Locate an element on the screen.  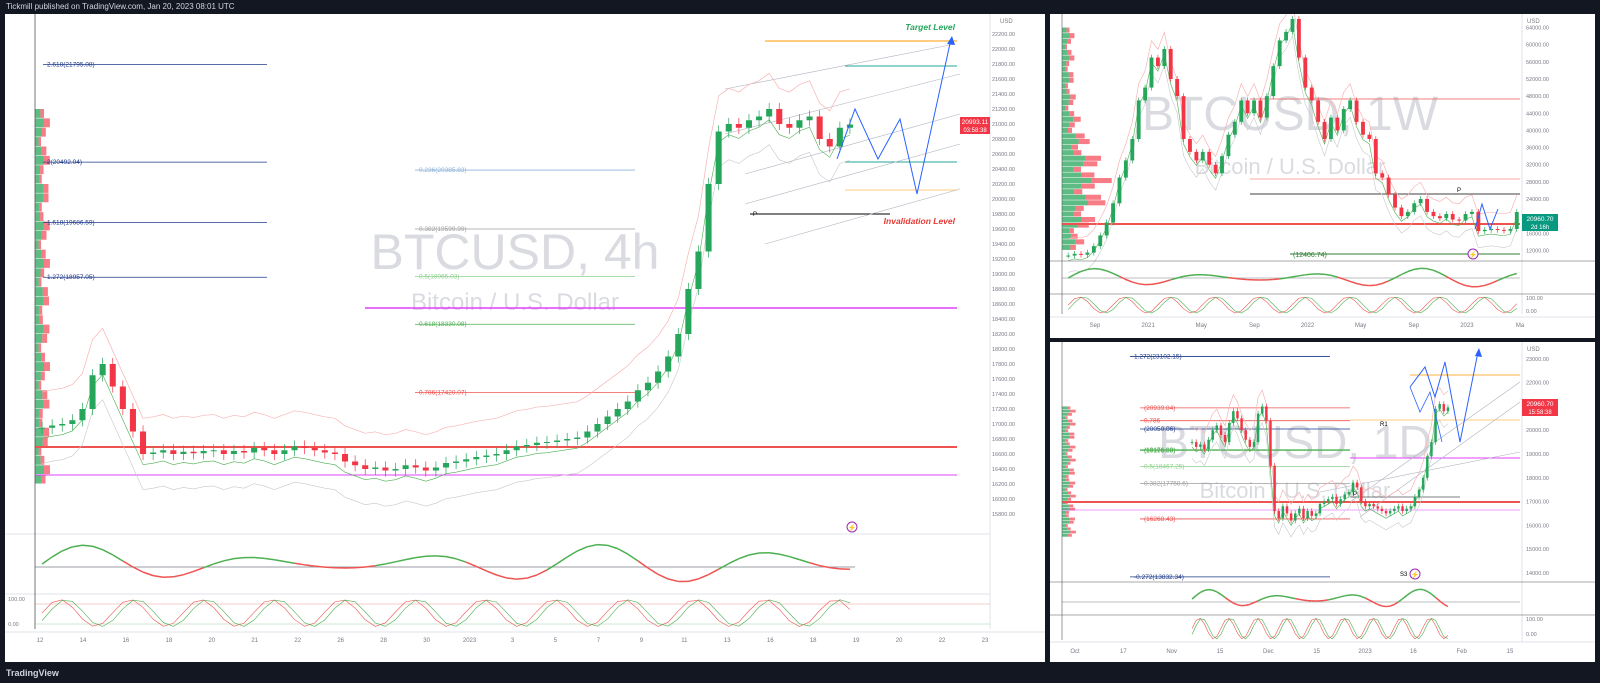
price-tick-label: 20800.00 is located at coordinates (1003, 140).